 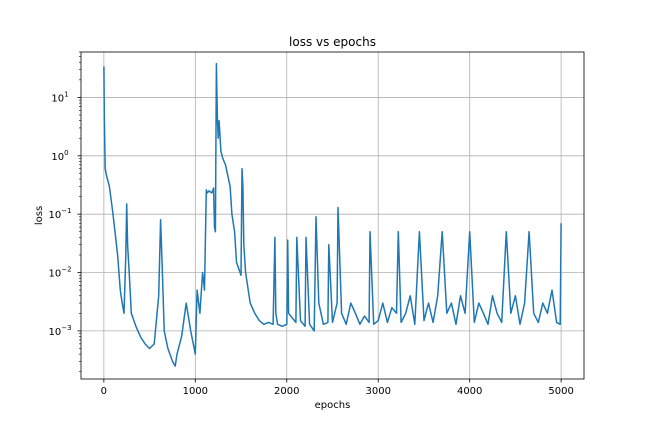 I want to click on chart-title: loss vs epochs, so click(x=332, y=42).